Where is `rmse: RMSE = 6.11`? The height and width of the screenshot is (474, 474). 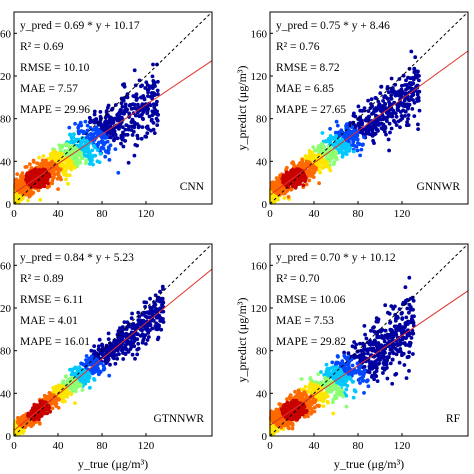
rmse: RMSE = 6.11 is located at coordinates (52, 300).